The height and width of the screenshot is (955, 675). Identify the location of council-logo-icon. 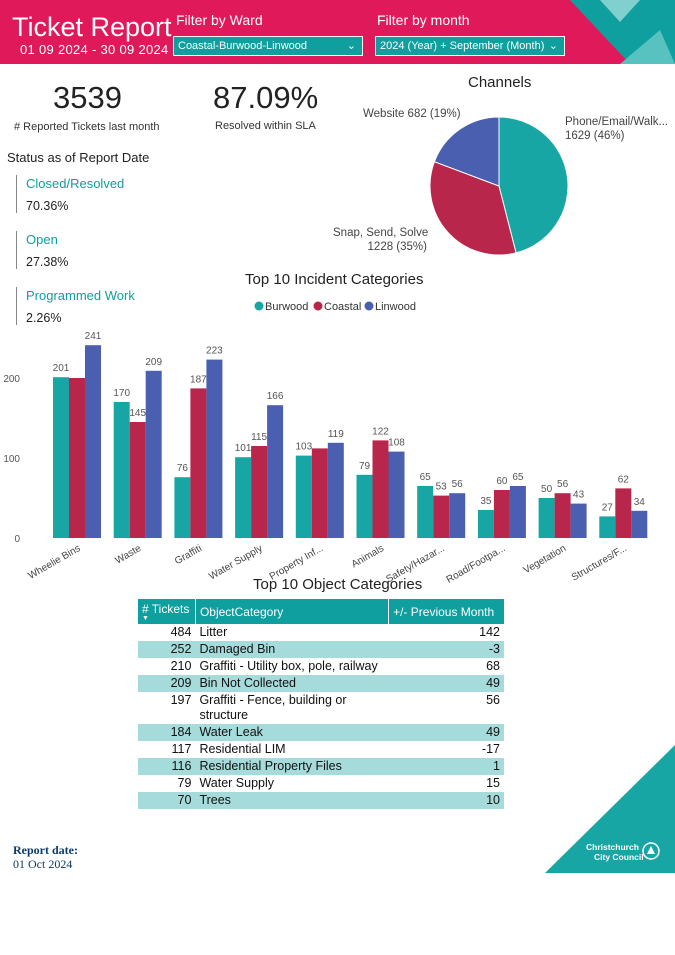
(651, 851).